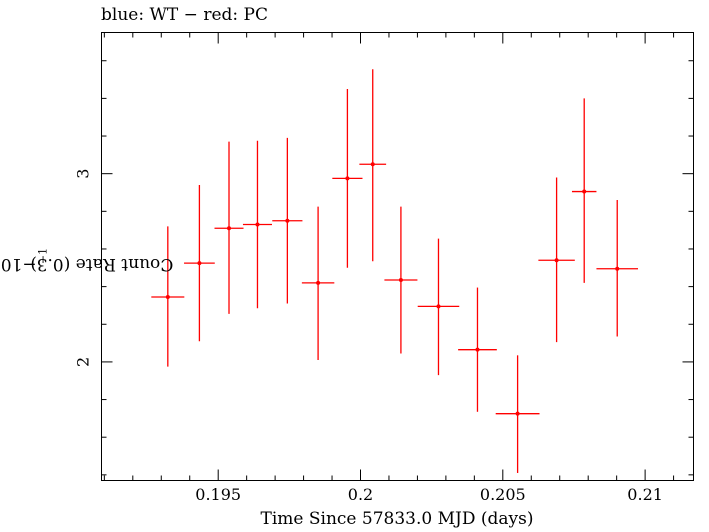  I want to click on x-tick-label: 0.21, so click(645, 494).